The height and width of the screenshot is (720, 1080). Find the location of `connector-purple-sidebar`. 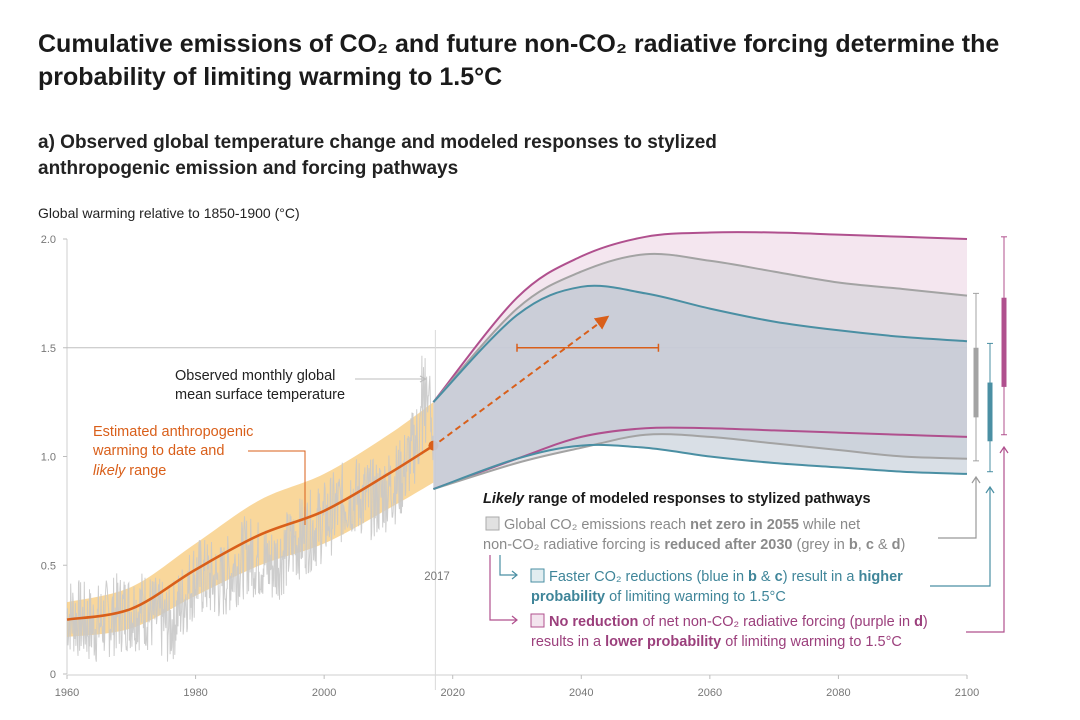

connector-purple-sidebar is located at coordinates (985, 540).